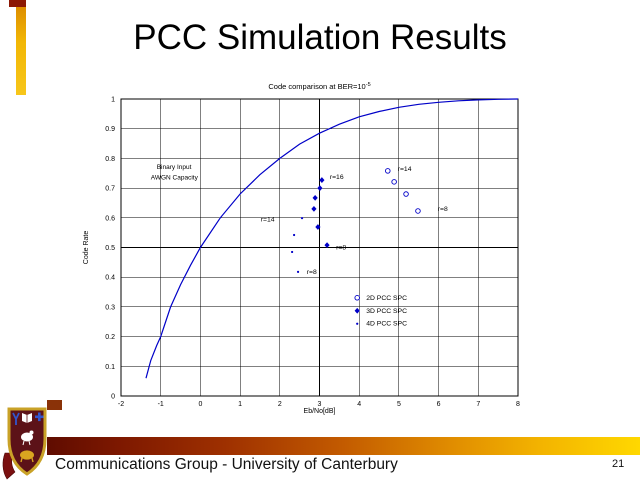 The image size is (640, 480). What do you see at coordinates (175, 173) in the screenshot?
I see `capacity-curve-label: Binary Input AWGN Capacity` at bounding box center [175, 173].